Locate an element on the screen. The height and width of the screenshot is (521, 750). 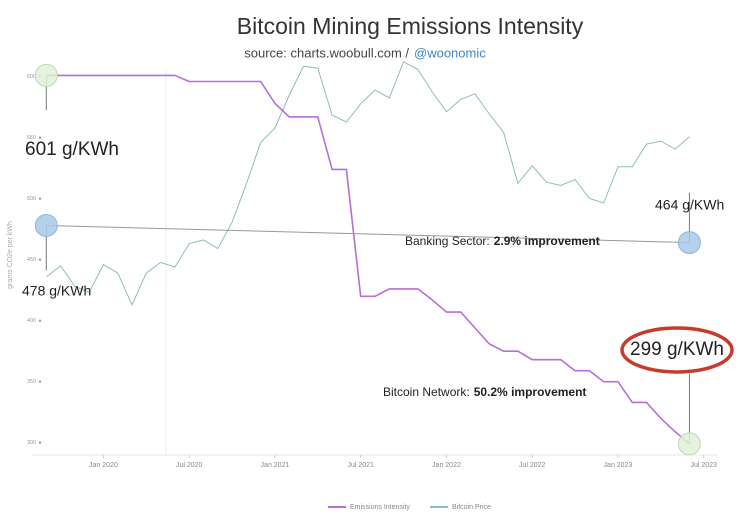
x-tick-label: Jan 2020 is located at coordinates (103, 465).